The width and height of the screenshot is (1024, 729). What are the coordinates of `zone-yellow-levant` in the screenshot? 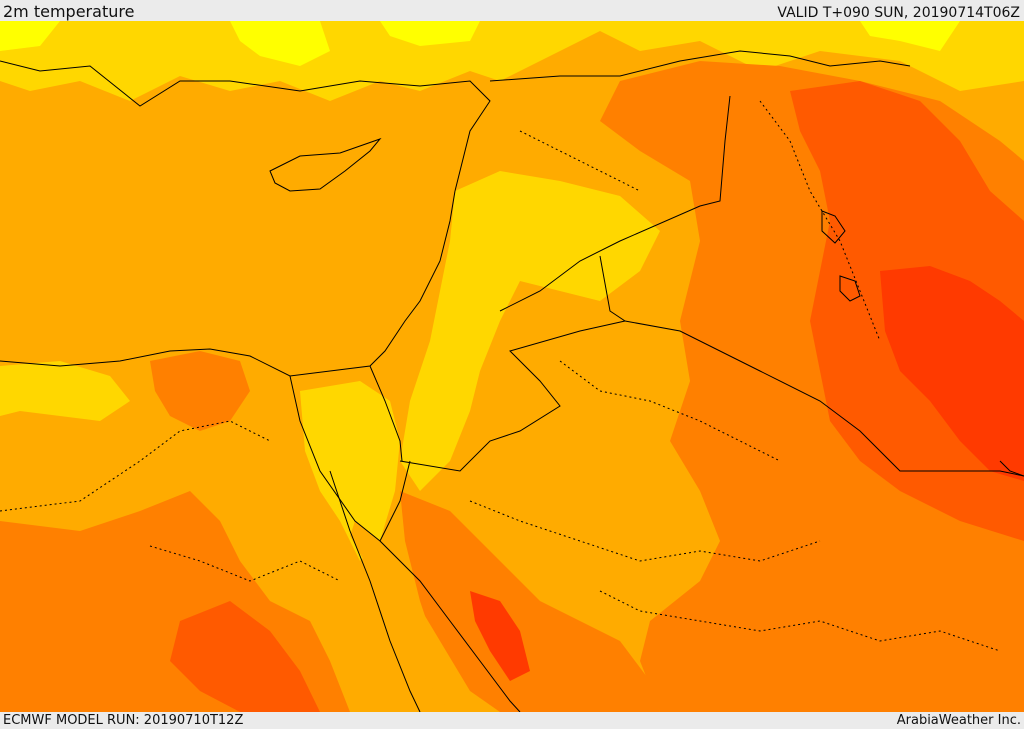 It's located at (530, 331).